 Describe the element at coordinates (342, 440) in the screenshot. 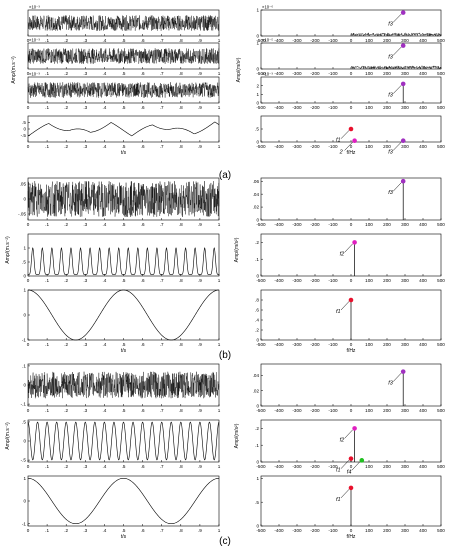

I see `marker-label: f2` at that location.